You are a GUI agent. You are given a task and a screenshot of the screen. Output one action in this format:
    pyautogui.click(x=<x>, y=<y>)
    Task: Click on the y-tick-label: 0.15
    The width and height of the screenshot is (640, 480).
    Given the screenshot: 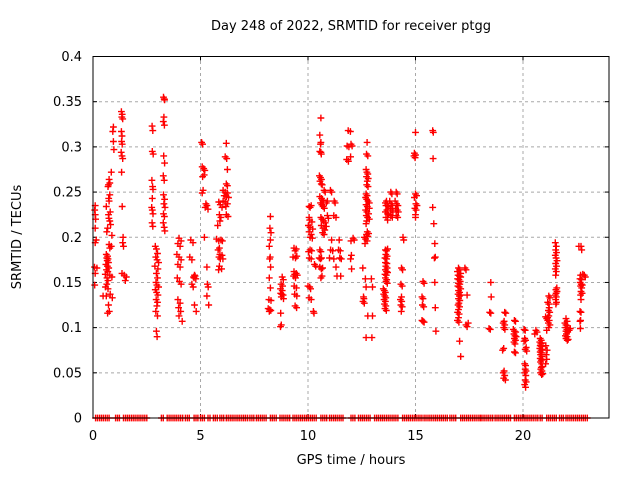 What is the action you would take?
    pyautogui.click(x=67, y=283)
    